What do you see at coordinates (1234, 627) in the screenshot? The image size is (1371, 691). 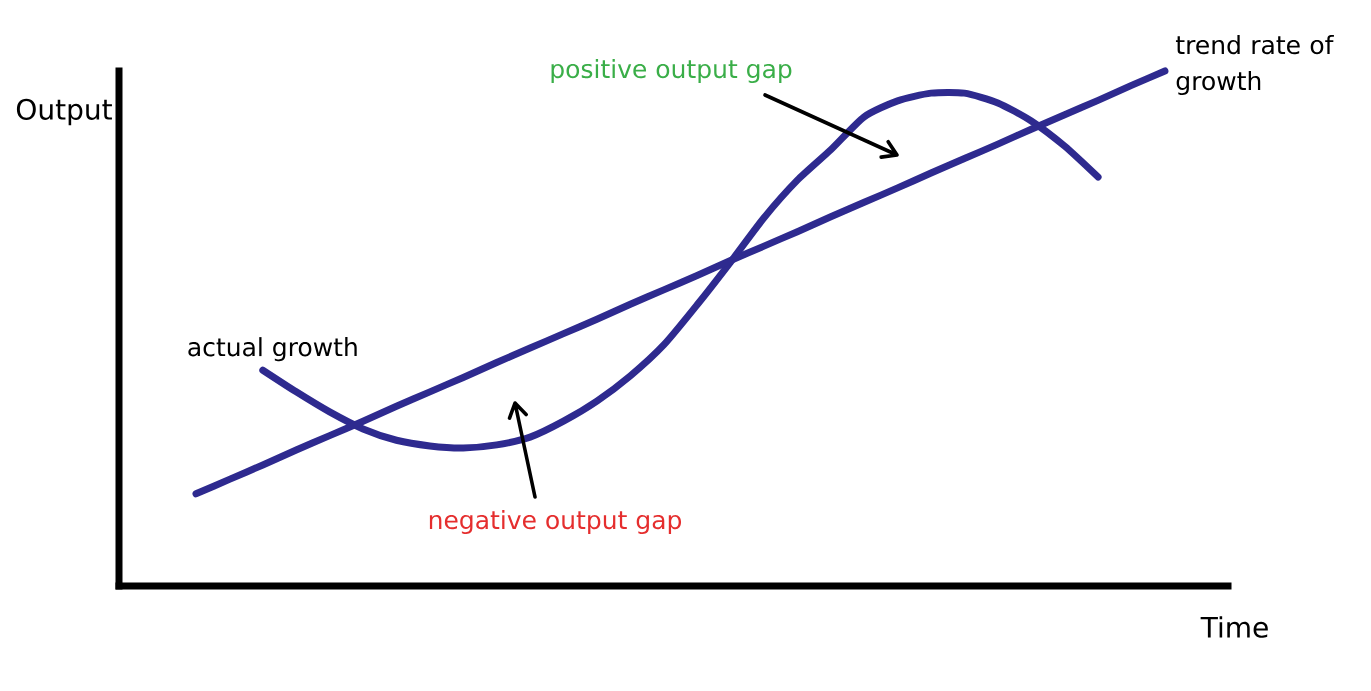 I see `x-axis-title: Time` at bounding box center [1234, 627].